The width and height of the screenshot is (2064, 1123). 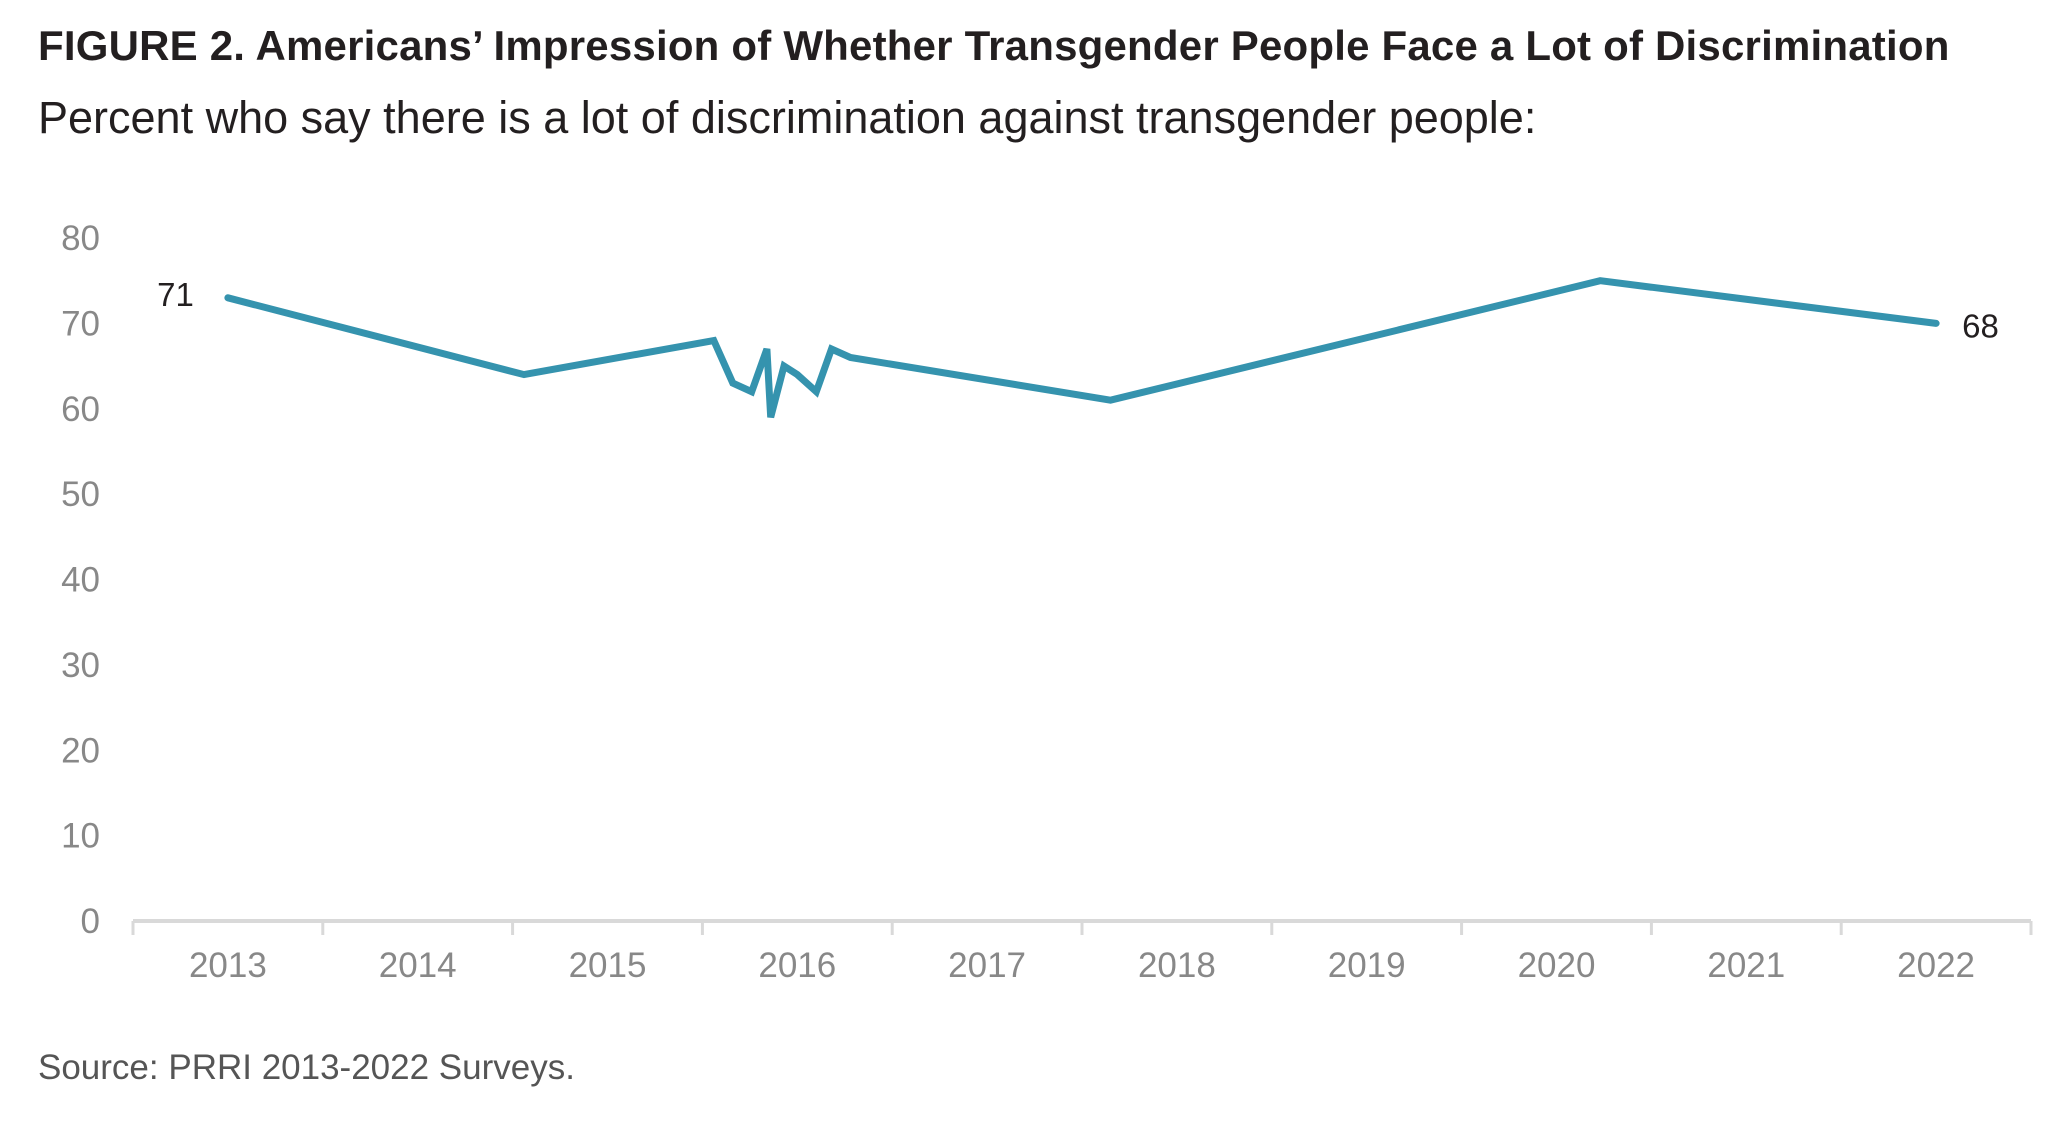 What do you see at coordinates (1082, 348) in the screenshot?
I see `series-line` at bounding box center [1082, 348].